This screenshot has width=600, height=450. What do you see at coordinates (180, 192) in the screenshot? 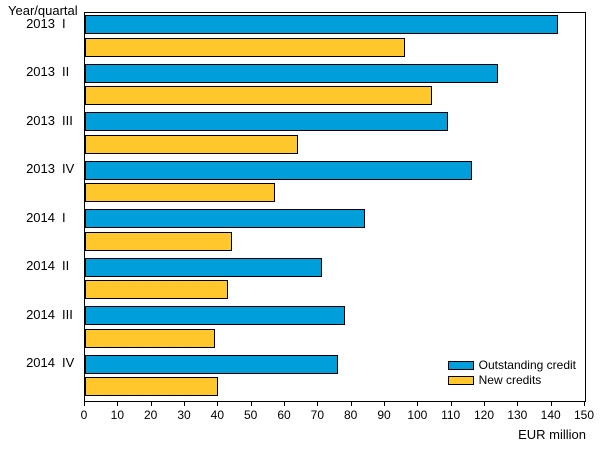
I see `bar-new-credits-2013-IV` at bounding box center [180, 192].